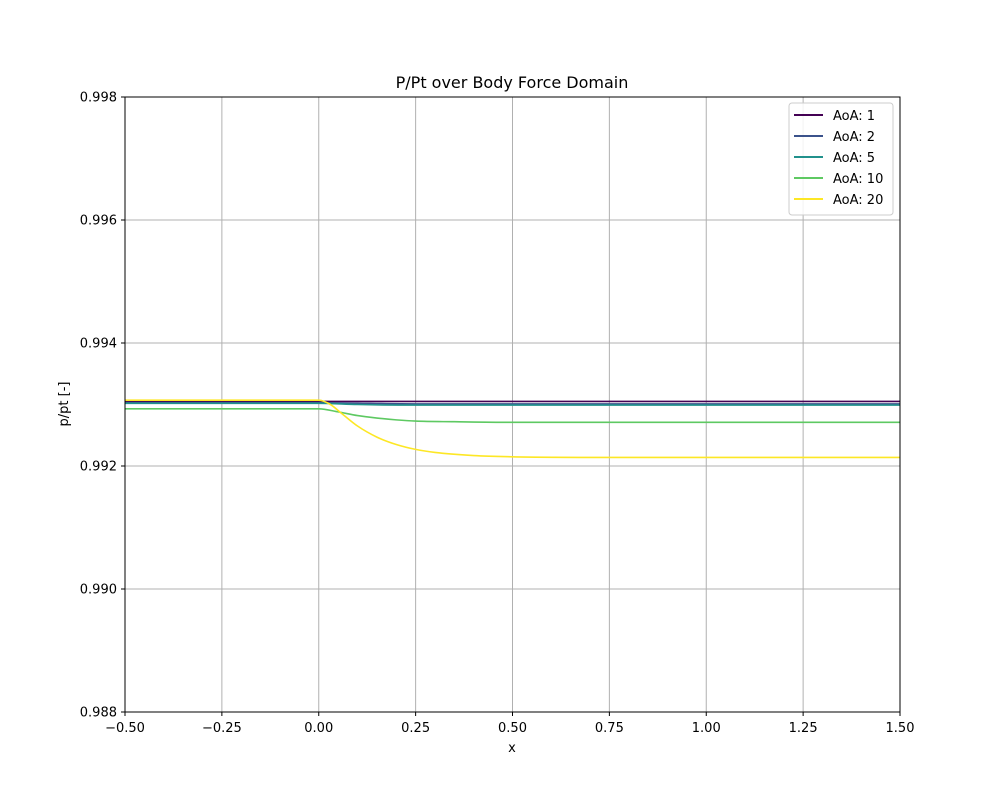 The width and height of the screenshot is (1000, 800). Describe the element at coordinates (706, 728) in the screenshot. I see `x-tick-label: 1.00` at that location.